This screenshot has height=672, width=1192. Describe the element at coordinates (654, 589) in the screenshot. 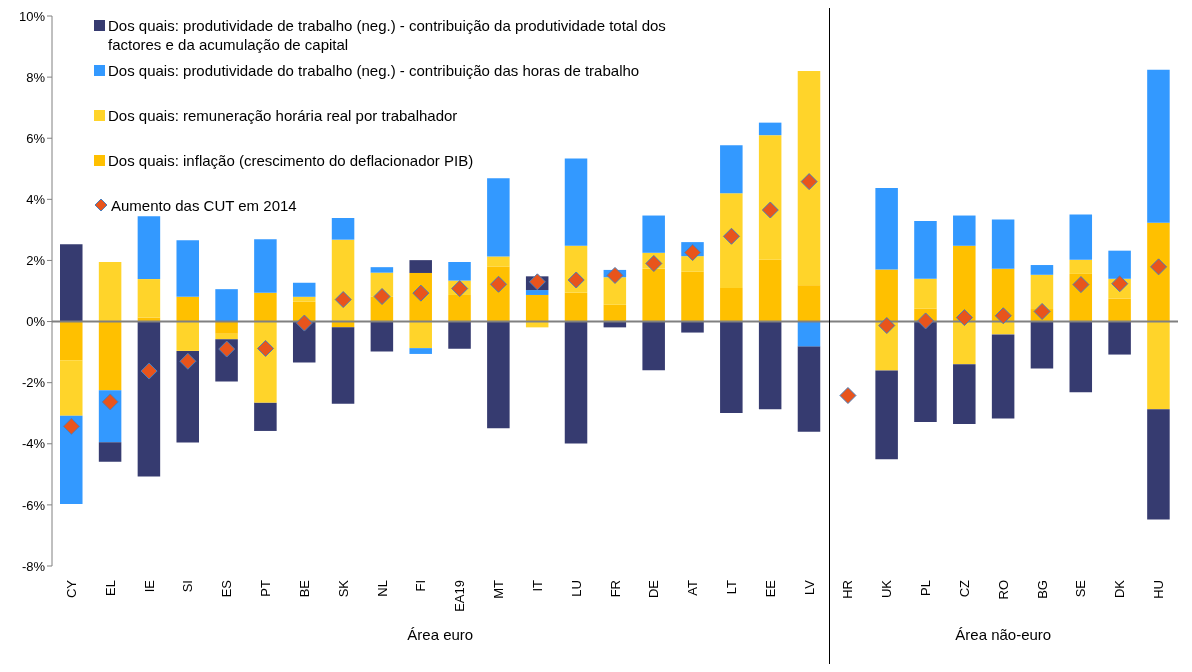

I see `x-tick-label: DE` at that location.